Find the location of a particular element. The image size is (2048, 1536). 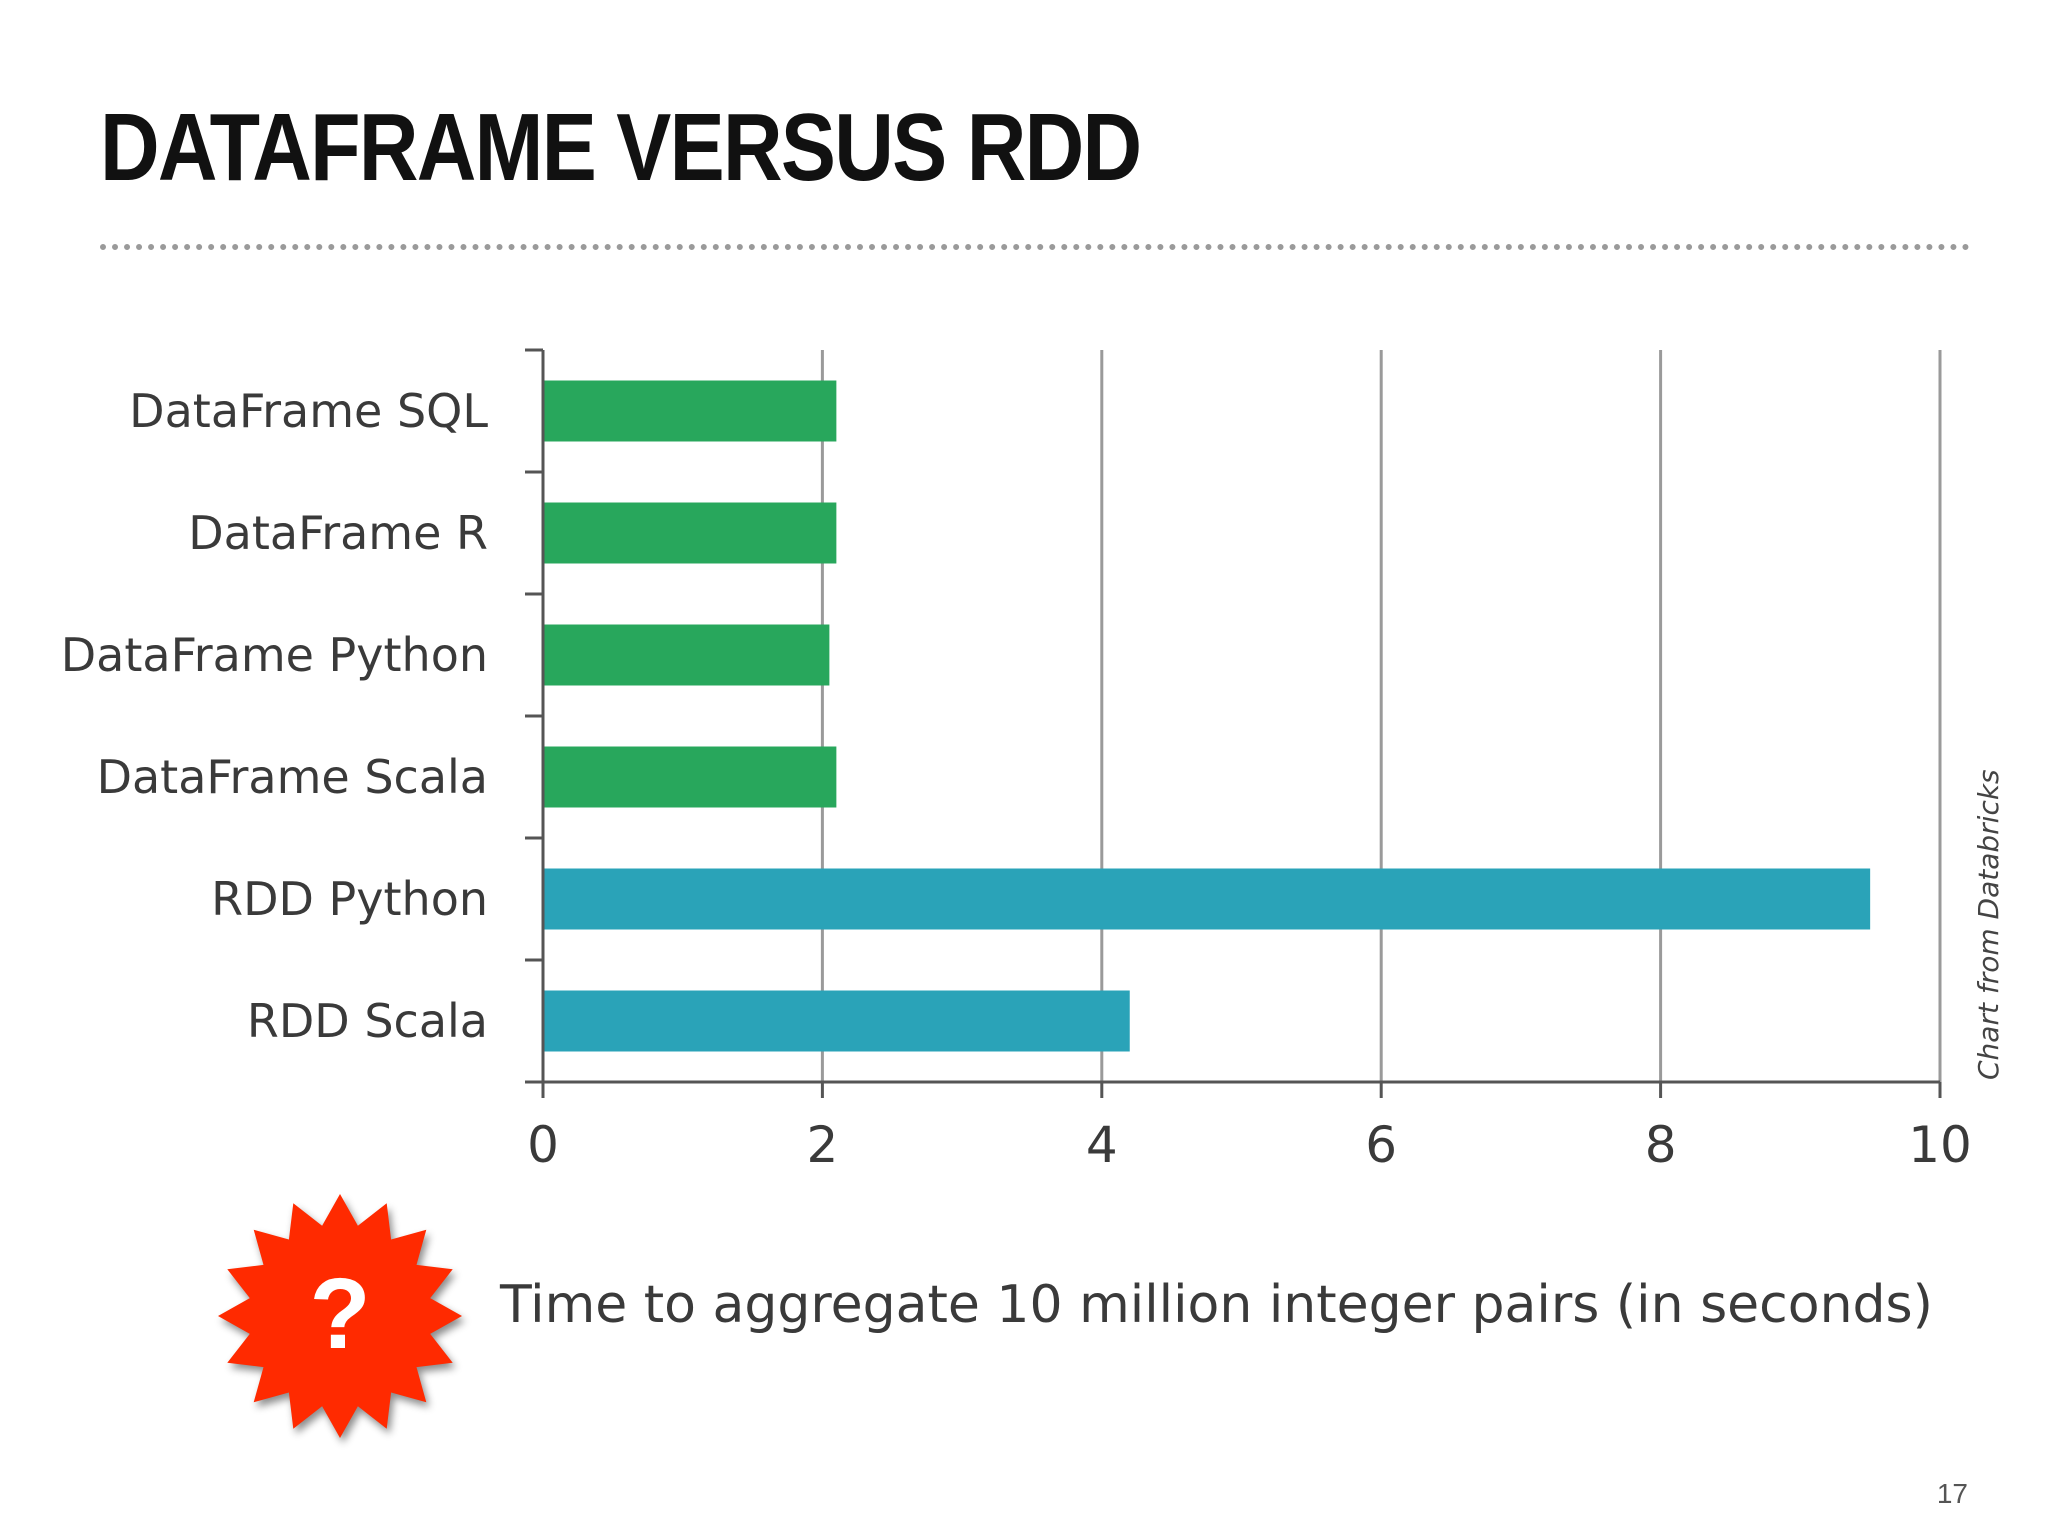

category-label: DataFrame Scala is located at coordinates (292, 777).